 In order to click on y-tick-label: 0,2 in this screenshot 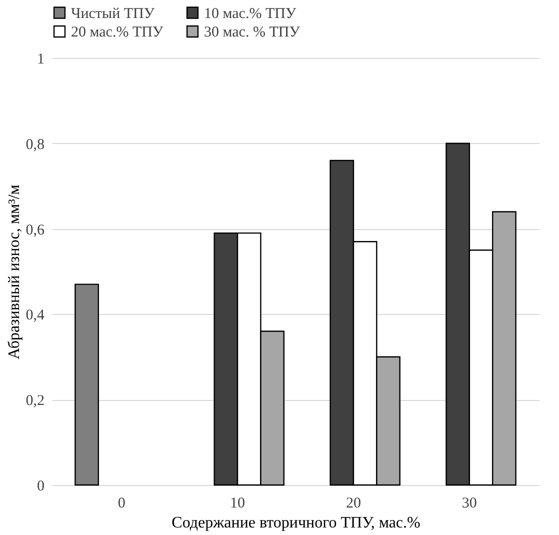, I will do `click(35, 401)`.